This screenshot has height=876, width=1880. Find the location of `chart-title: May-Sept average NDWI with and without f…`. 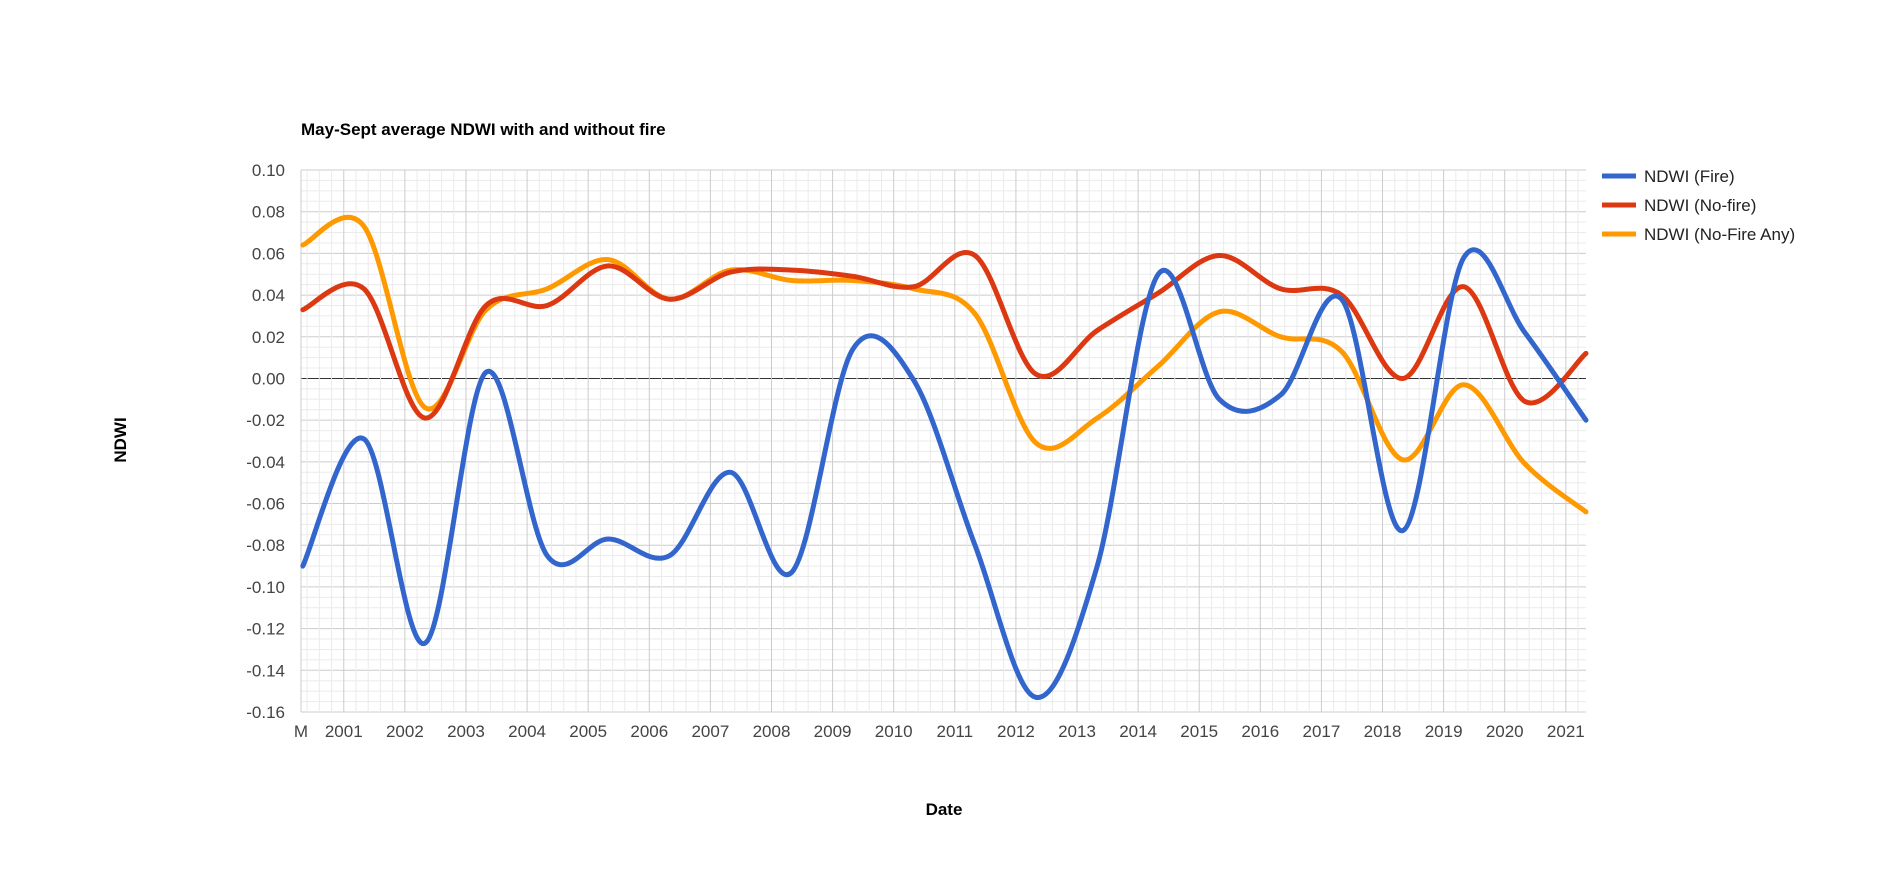

chart-title: May-Sept average NDWI with and without f… is located at coordinates (483, 129).